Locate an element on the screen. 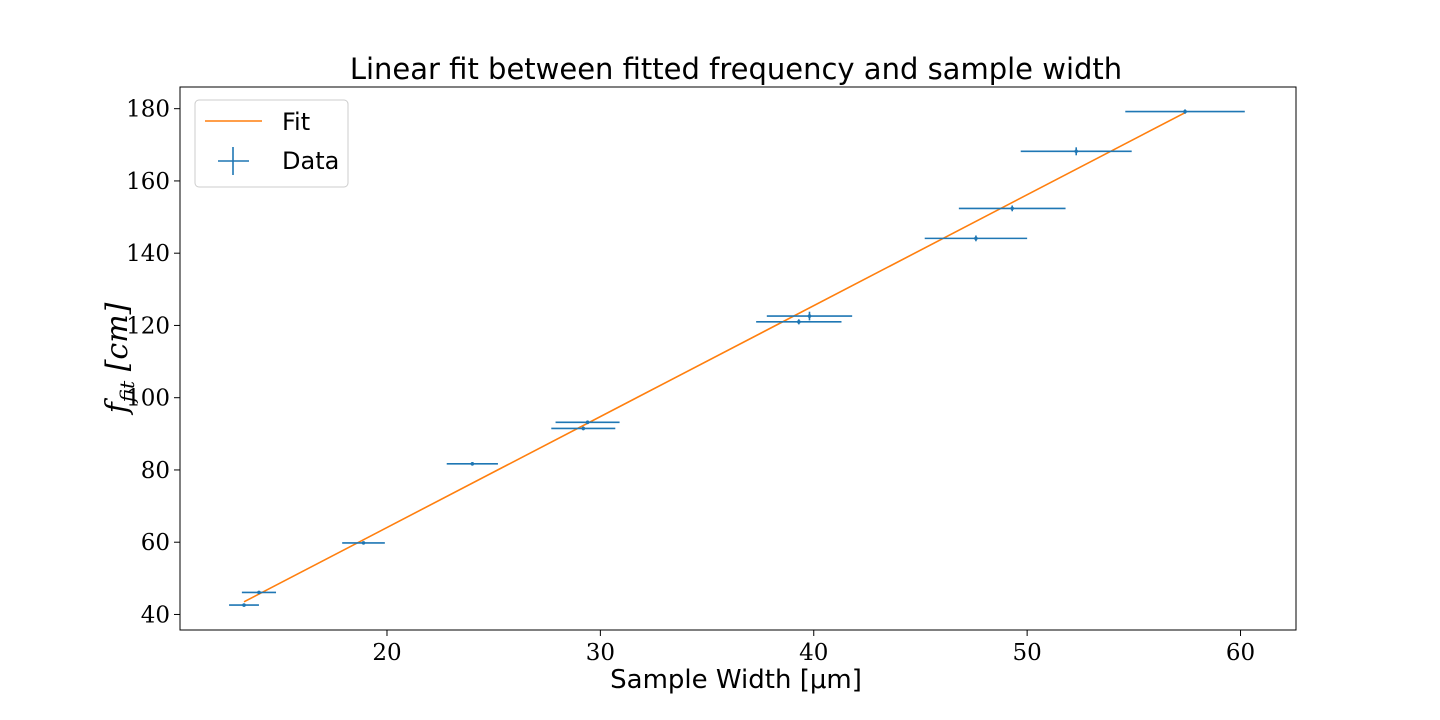  legend-data-label: Data is located at coordinates (310, 161).